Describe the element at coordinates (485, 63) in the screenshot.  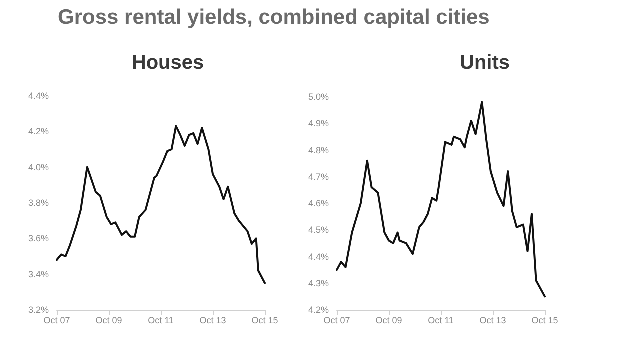
I see `chart-subtitle: Units` at that location.